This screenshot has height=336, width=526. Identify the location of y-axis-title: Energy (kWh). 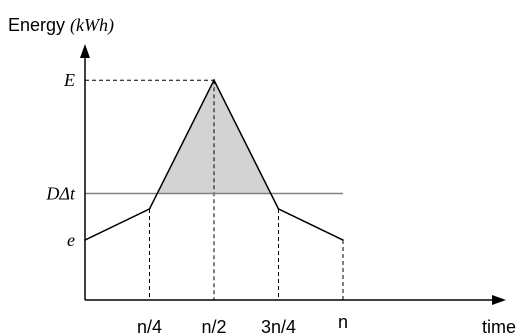
(61, 25).